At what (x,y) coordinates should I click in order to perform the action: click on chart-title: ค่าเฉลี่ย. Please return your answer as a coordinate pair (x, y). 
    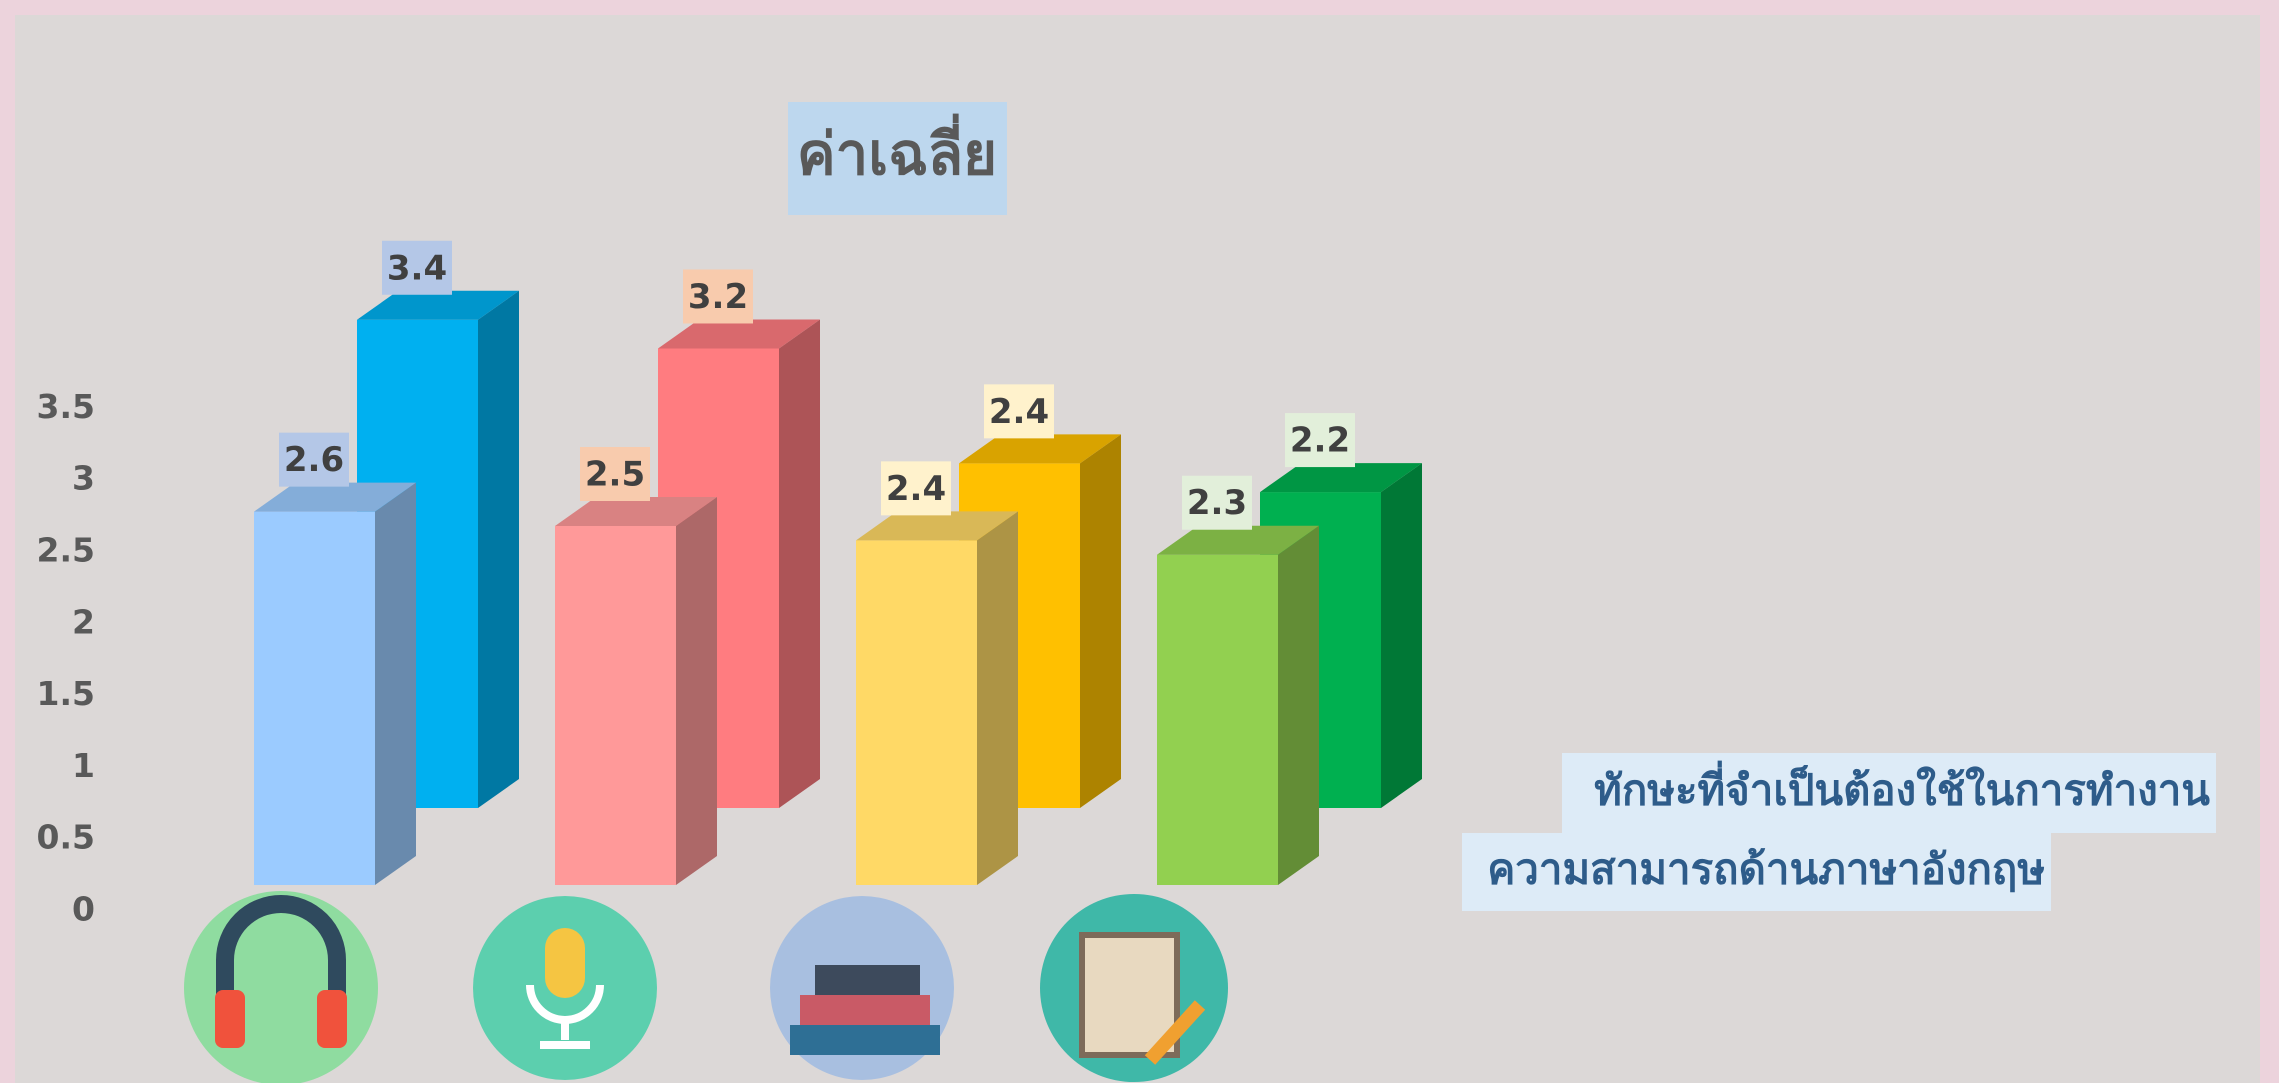
    Looking at the image, I should click on (897, 150).